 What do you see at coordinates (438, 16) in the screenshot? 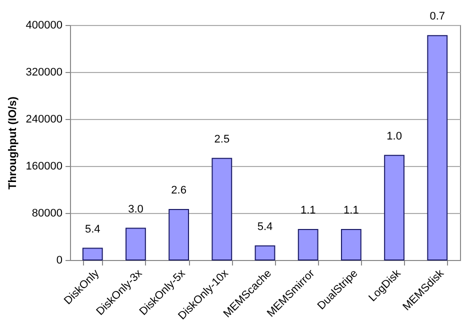
I see `annotation: 0.7` at bounding box center [438, 16].